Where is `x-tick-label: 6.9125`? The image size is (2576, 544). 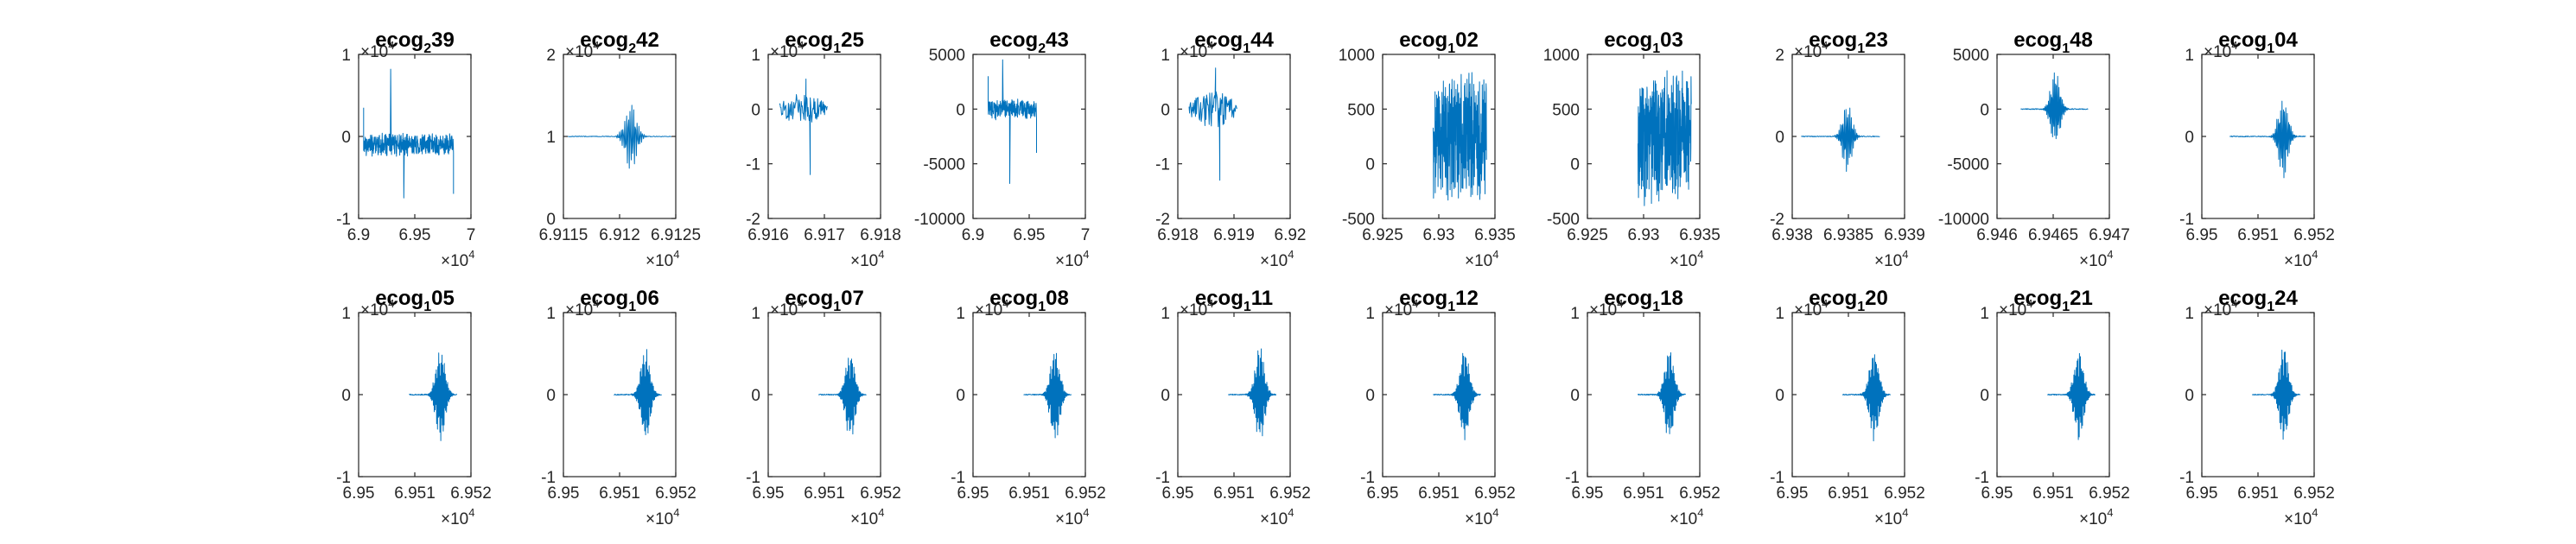
x-tick-label: 6.9125 is located at coordinates (676, 235).